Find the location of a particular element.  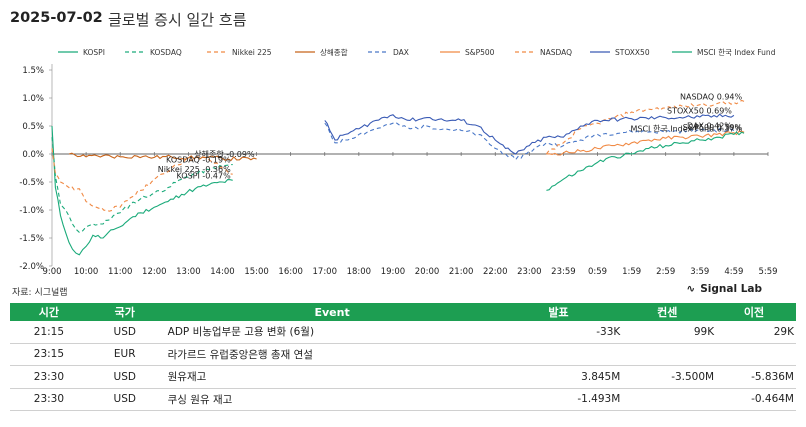

series-end-label: STOXX50 0.69% is located at coordinates (699, 110).